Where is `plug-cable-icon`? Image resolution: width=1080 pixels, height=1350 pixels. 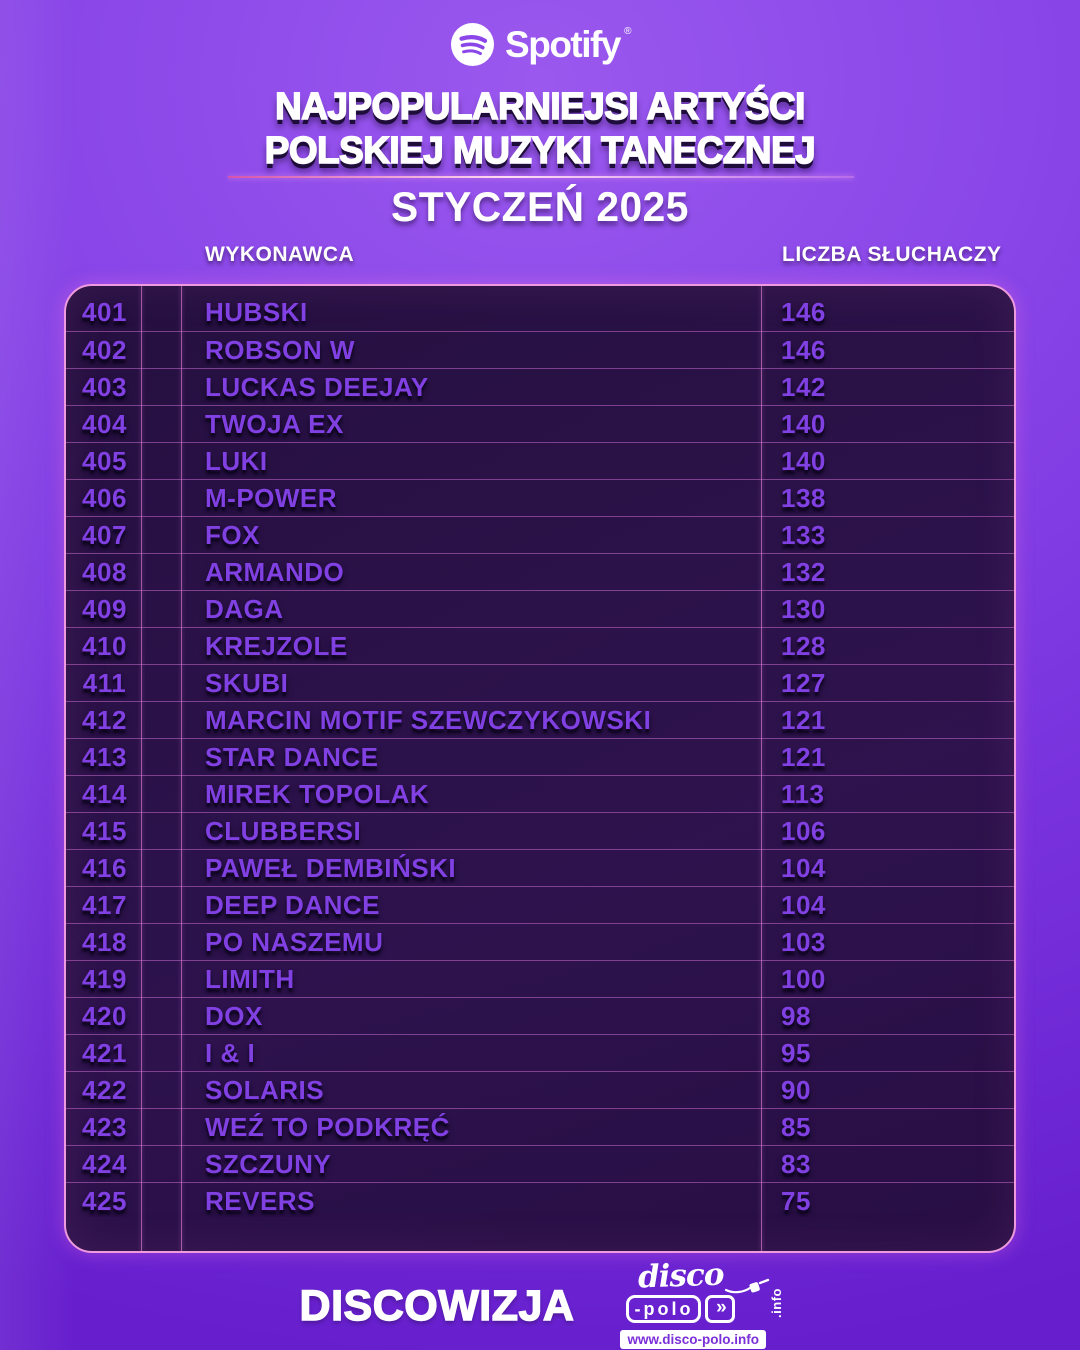 plug-cable-icon is located at coordinates (748, 1289).